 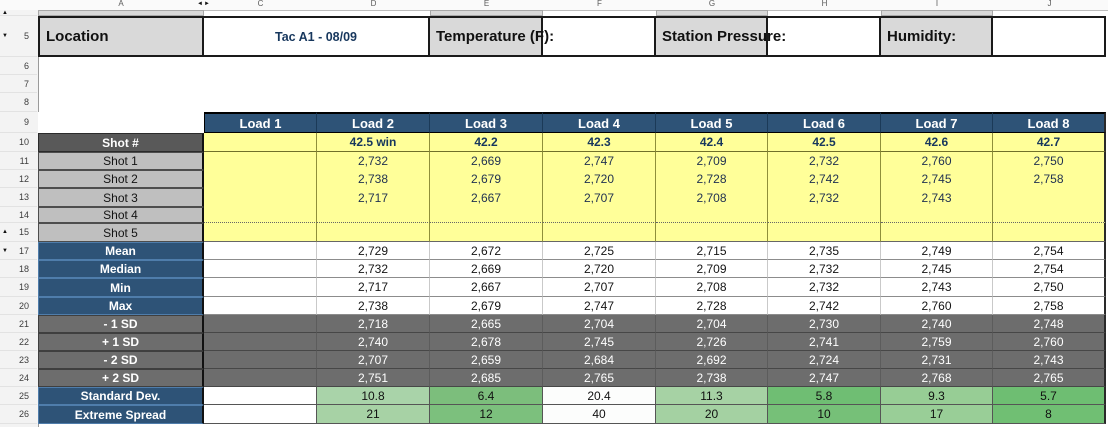 What do you see at coordinates (486, 179) in the screenshot?
I see `cell-shot-2-load3: 2,679` at bounding box center [486, 179].